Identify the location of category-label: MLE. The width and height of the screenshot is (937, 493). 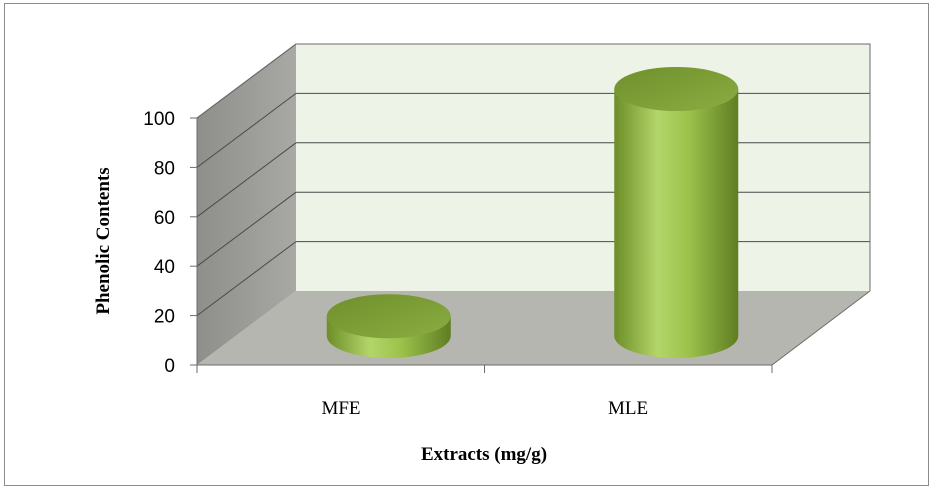
(628, 408).